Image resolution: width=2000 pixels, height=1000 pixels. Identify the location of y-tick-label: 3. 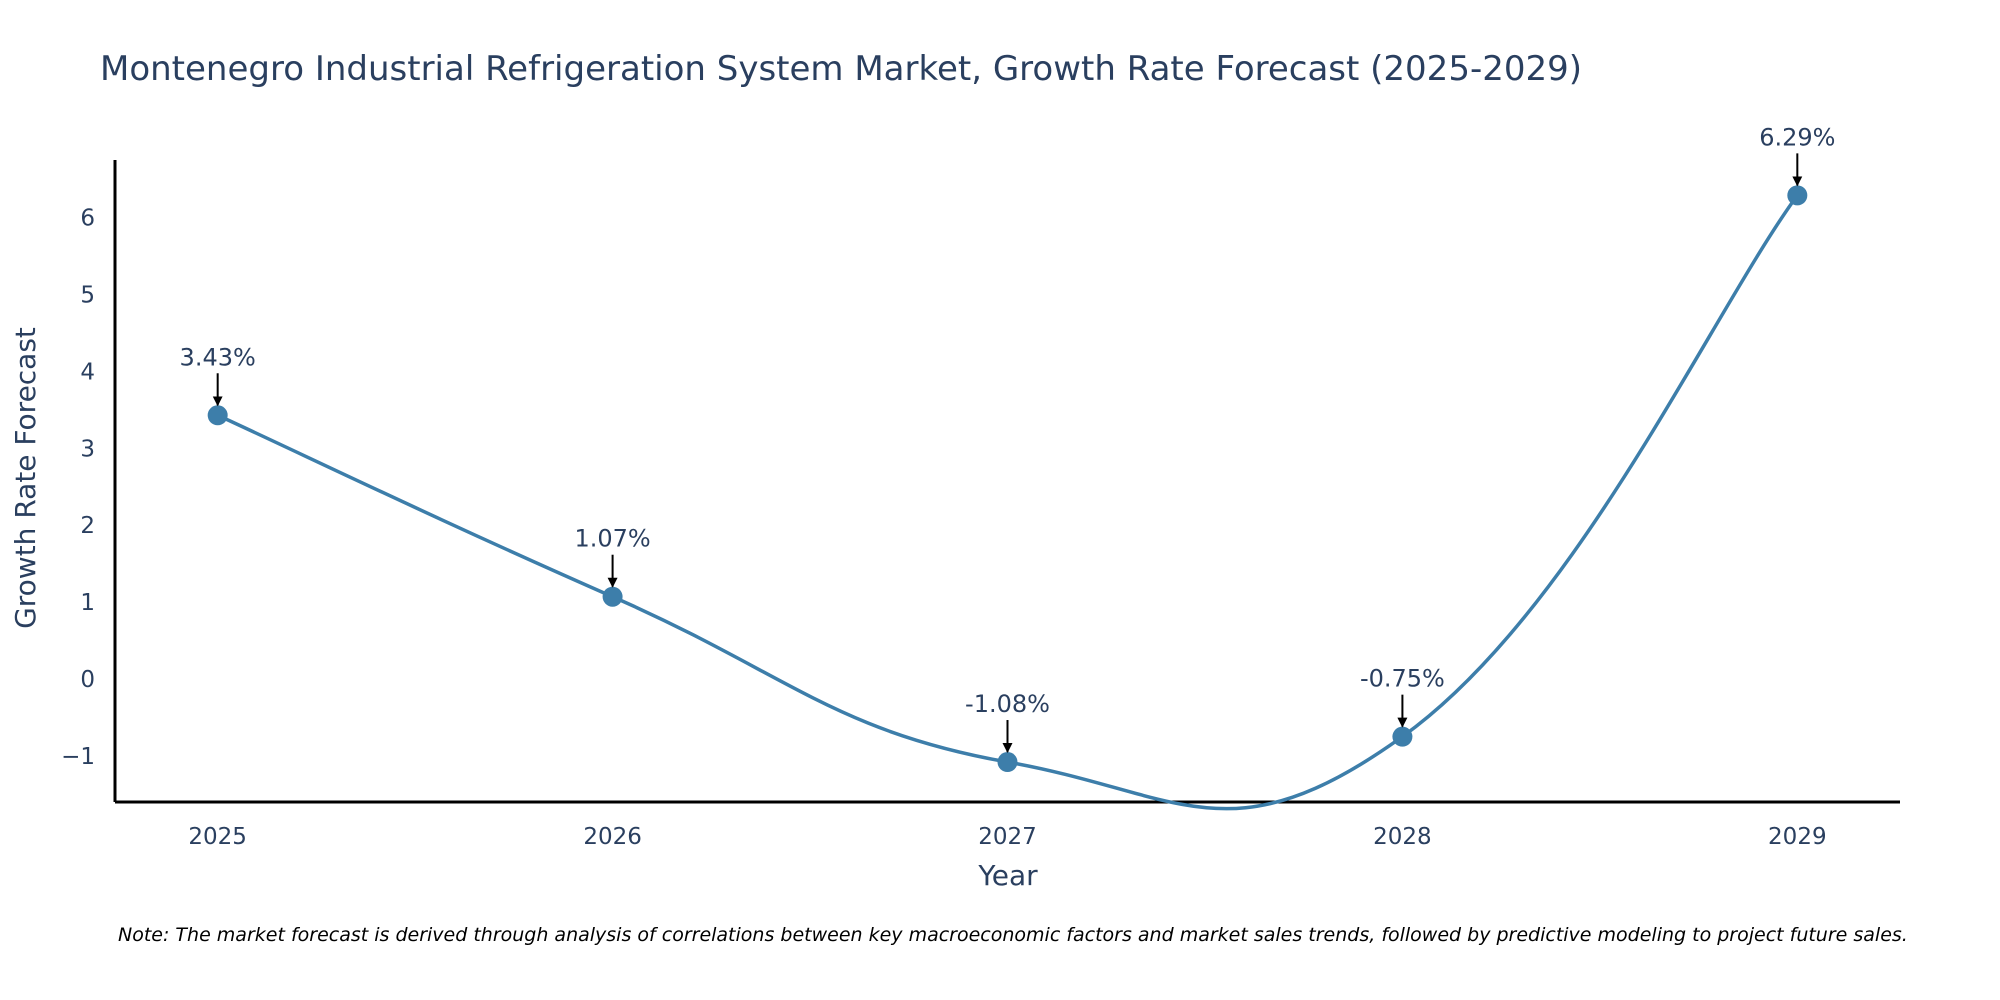
(87, 449).